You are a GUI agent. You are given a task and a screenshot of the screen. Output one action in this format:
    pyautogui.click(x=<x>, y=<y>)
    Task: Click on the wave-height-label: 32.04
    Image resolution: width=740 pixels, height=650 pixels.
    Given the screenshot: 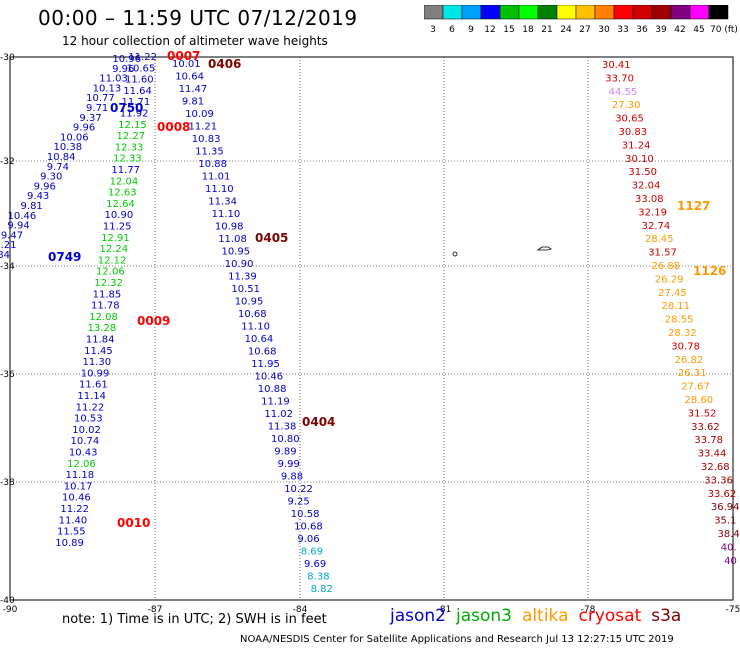 What is the action you would take?
    pyautogui.click(x=646, y=186)
    